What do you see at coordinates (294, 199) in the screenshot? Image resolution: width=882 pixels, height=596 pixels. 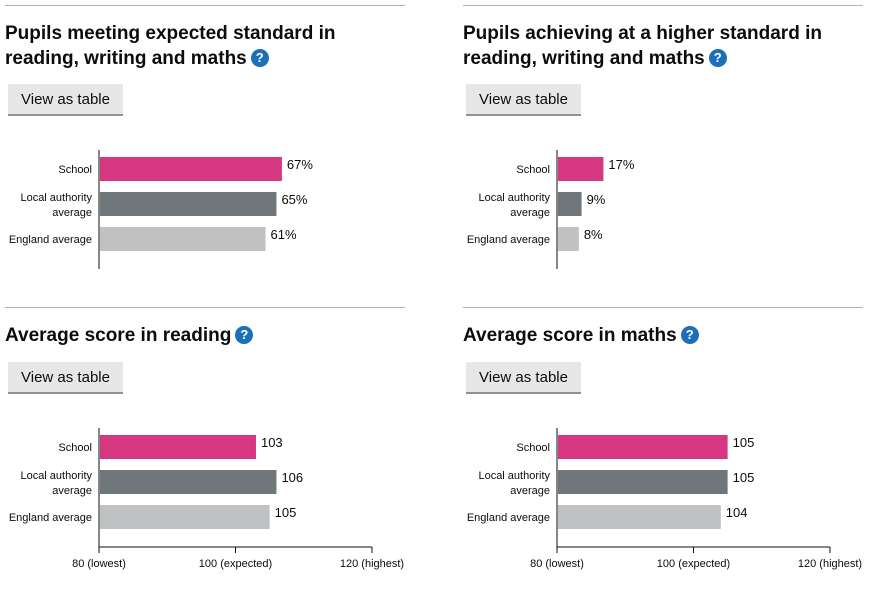 I see `value-label: 65%` at bounding box center [294, 199].